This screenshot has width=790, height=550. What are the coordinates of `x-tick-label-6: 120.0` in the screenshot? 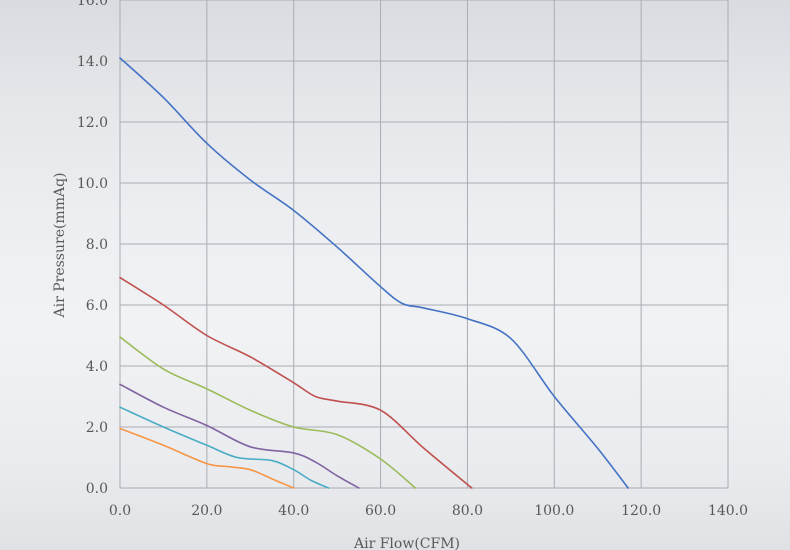 It's located at (641, 511).